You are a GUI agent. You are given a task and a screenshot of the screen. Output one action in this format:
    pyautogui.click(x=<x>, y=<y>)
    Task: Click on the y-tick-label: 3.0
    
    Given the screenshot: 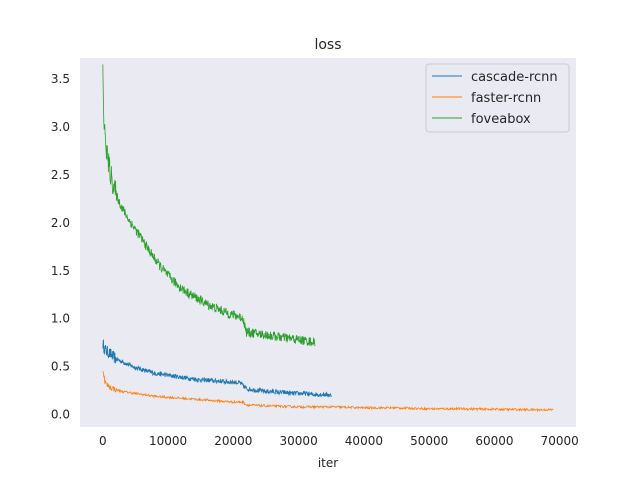 What is the action you would take?
    pyautogui.click(x=60, y=127)
    